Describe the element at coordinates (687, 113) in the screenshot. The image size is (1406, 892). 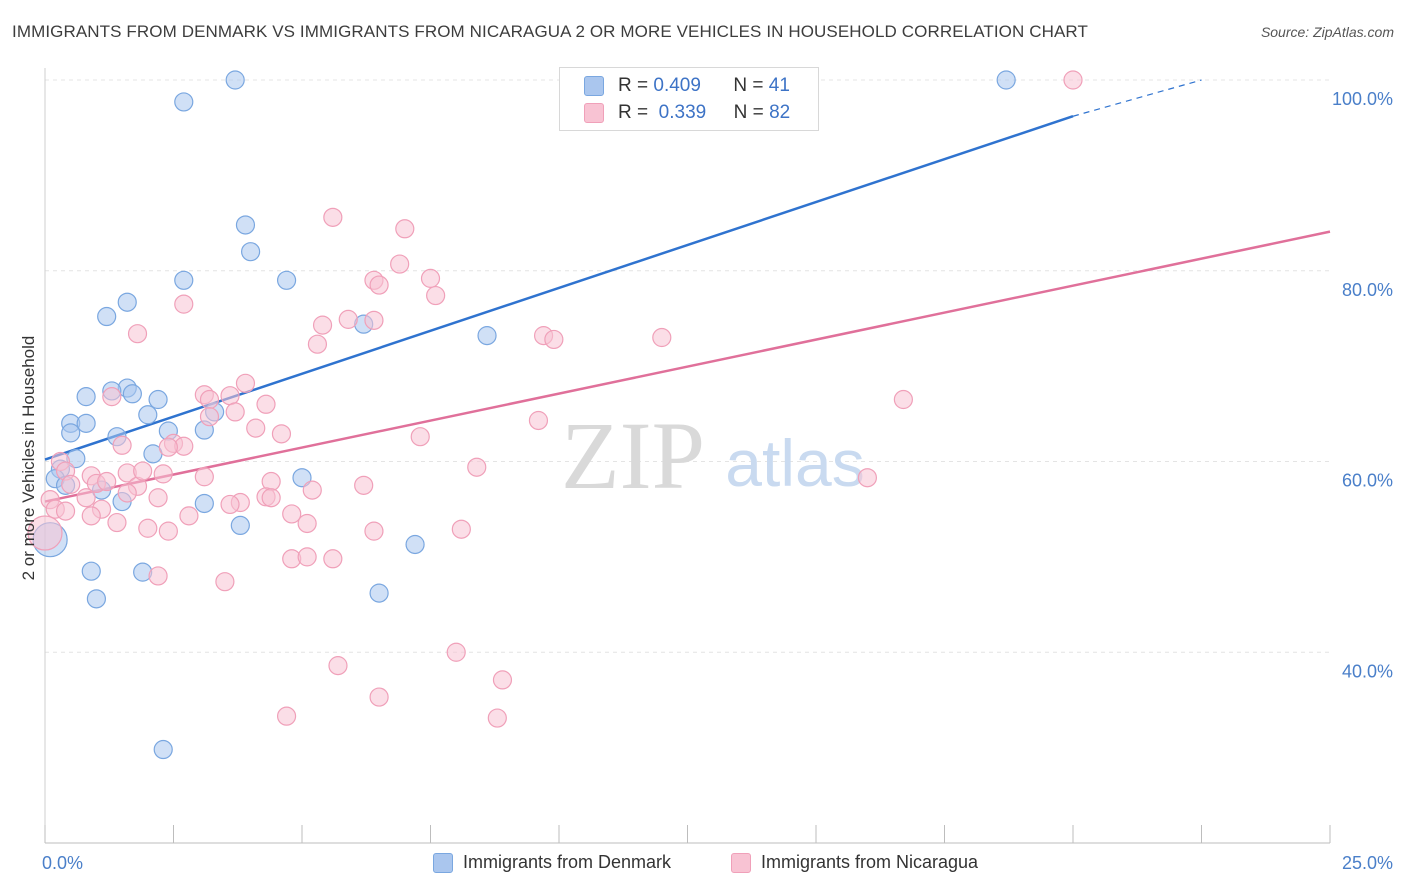
I see `legend-row-nicaragua: R = 0.339 N = 82` at that location.